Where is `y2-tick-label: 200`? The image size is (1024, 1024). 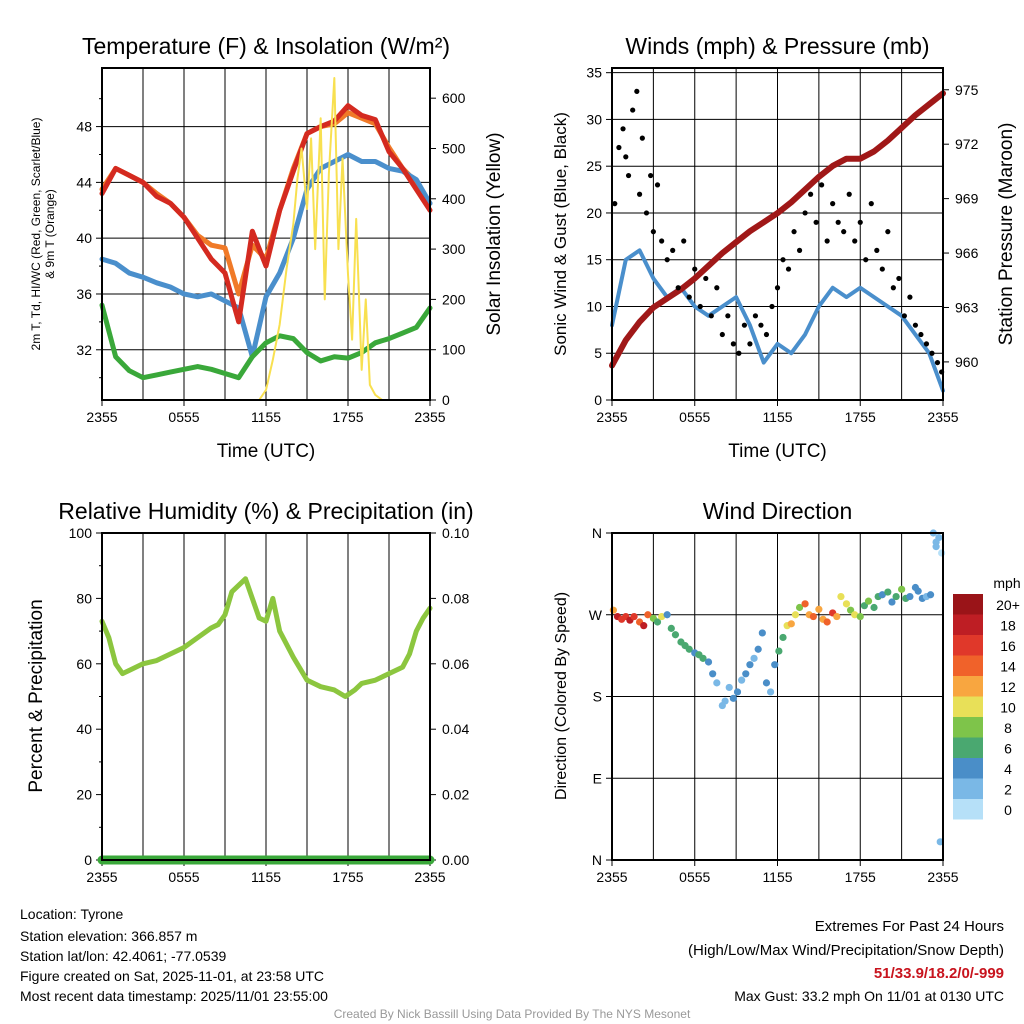
y2-tick-label: 200 is located at coordinates (454, 299).